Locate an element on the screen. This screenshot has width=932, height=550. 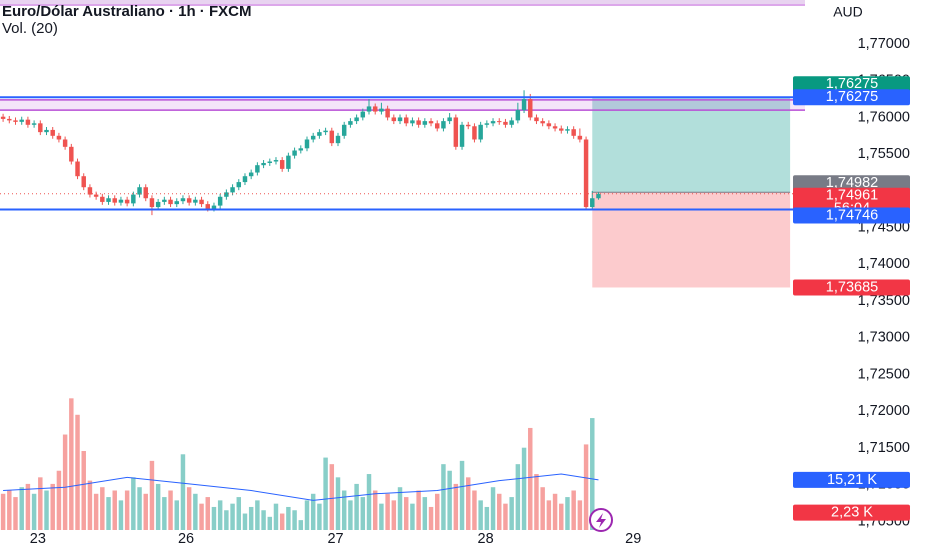
y-tick-label: 1,72000 is located at coordinates (884, 411).